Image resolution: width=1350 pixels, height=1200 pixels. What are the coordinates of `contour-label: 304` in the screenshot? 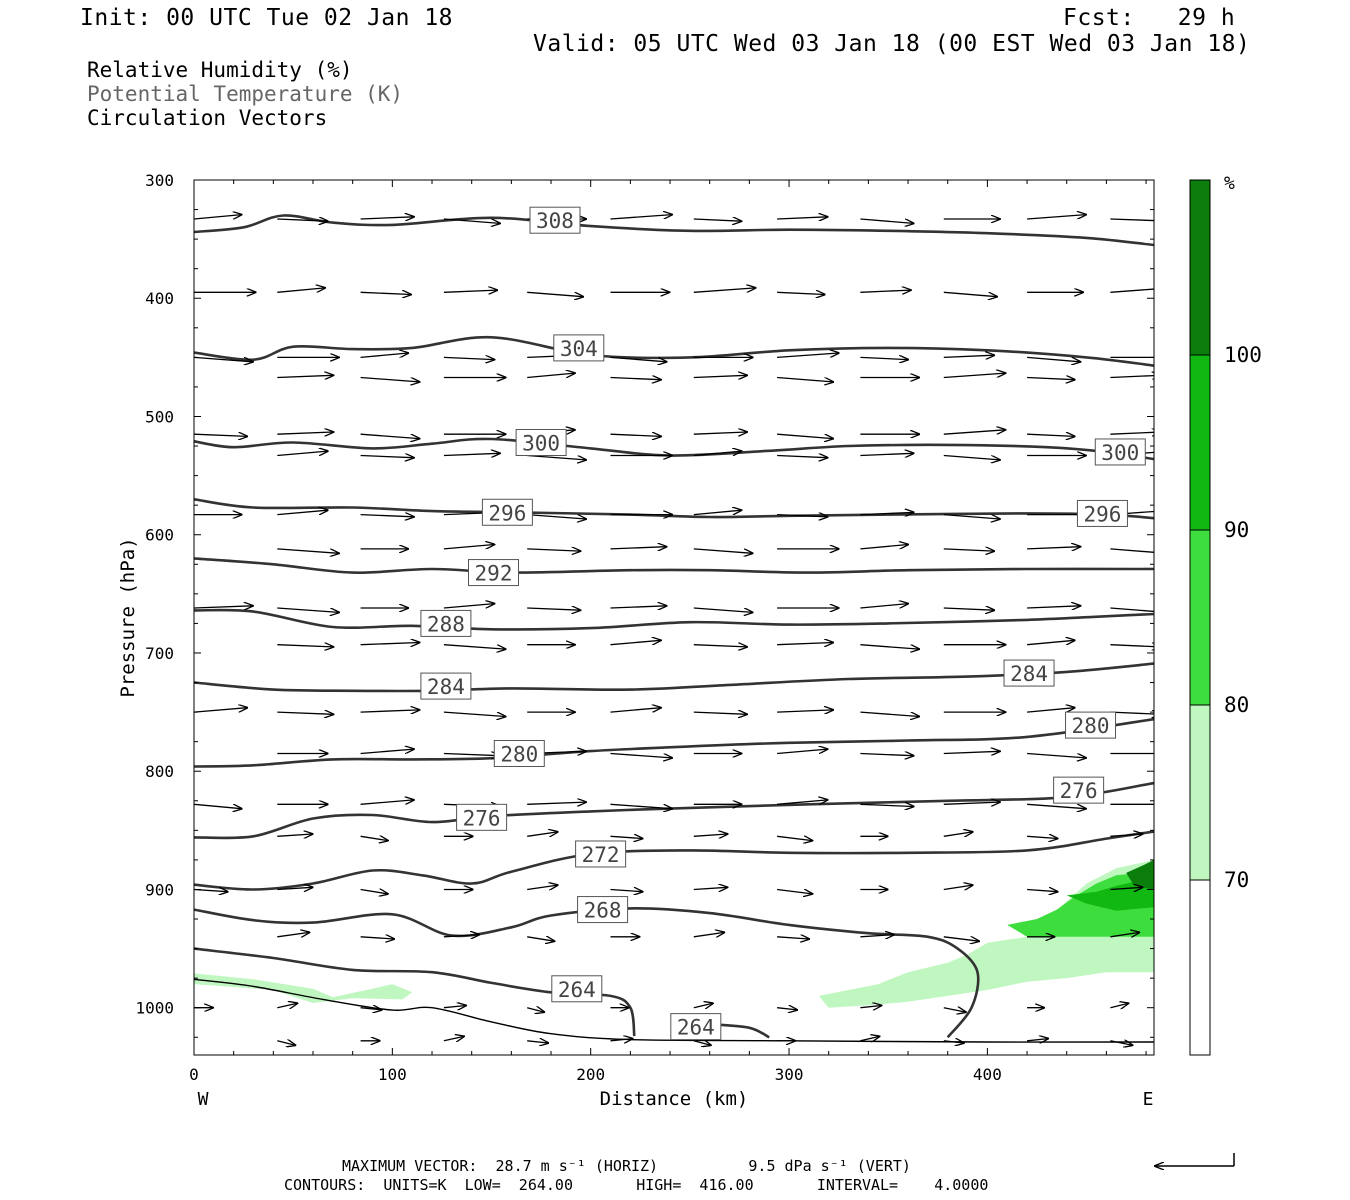 It's located at (579, 348).